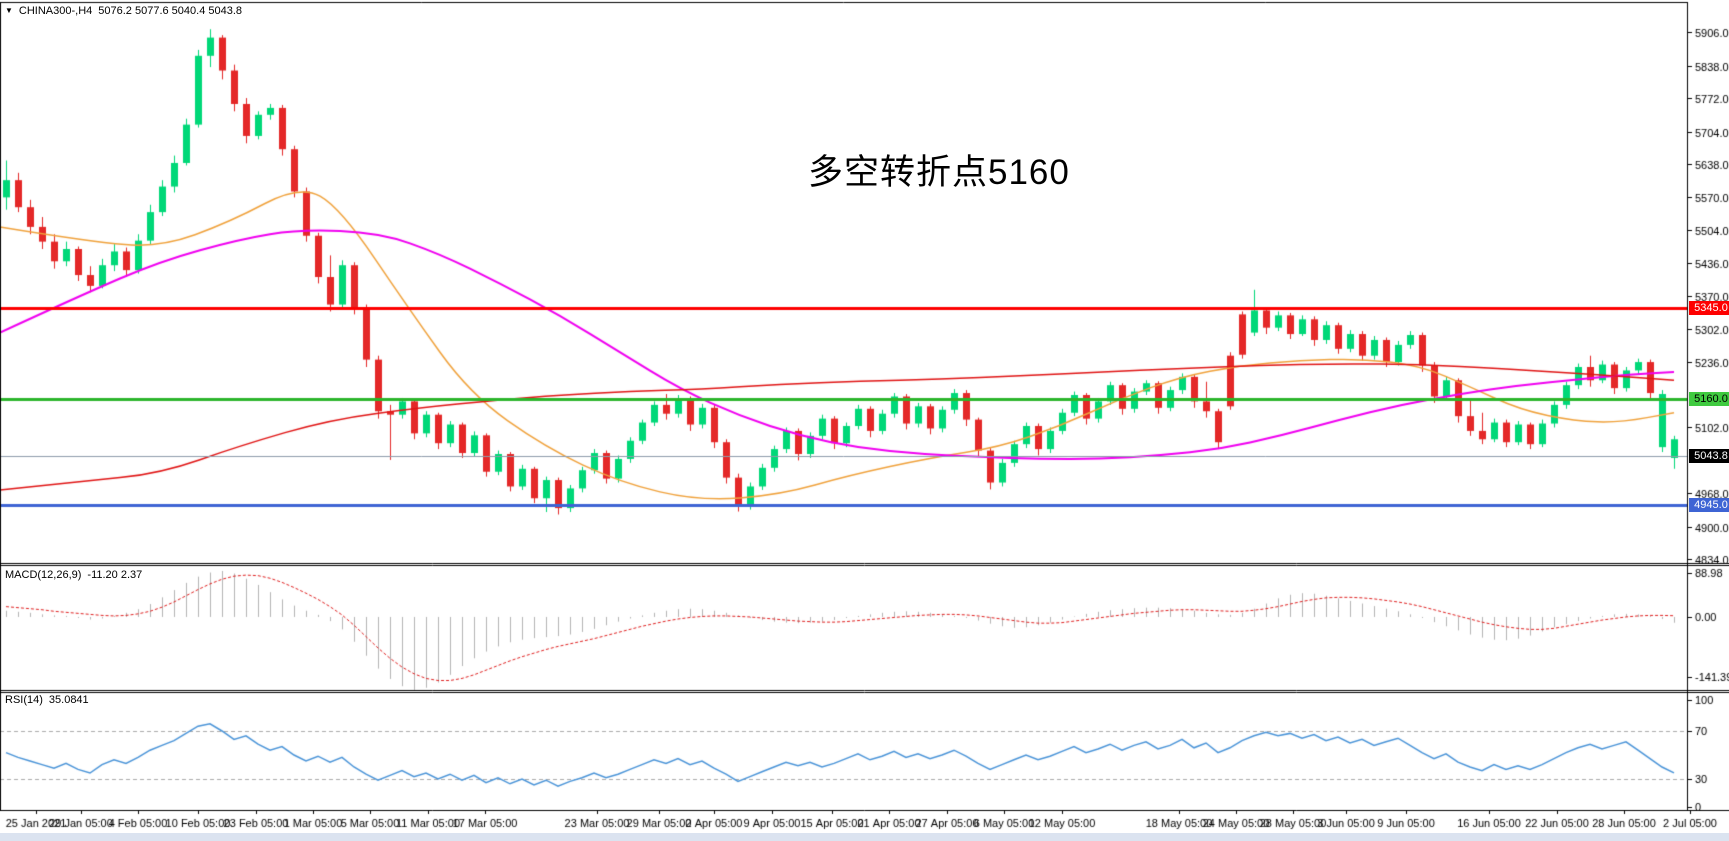 This screenshot has height=841, width=1729. I want to click on price-tag-pivot: 5160.0, so click(1709, 399).